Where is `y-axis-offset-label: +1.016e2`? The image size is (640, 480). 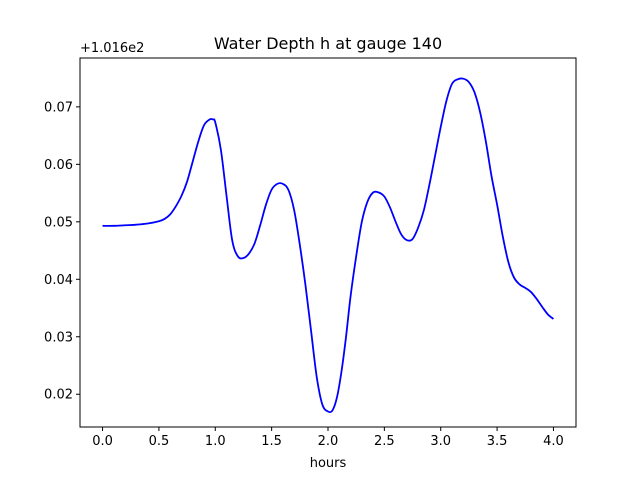
y-axis-offset-label: +1.016e2 is located at coordinates (112, 48).